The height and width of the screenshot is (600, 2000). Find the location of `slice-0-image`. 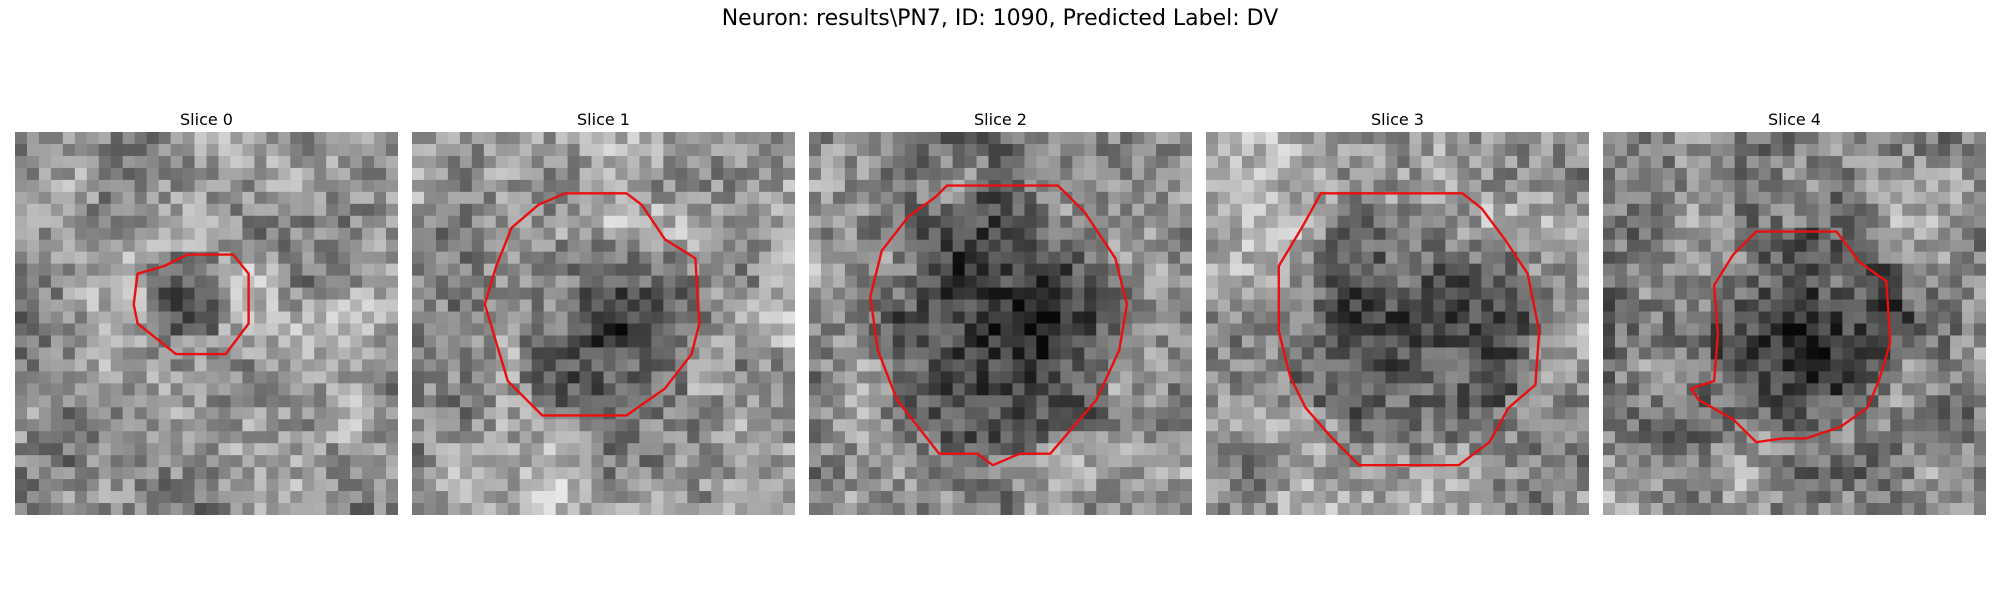

slice-0-image is located at coordinates (206, 323).